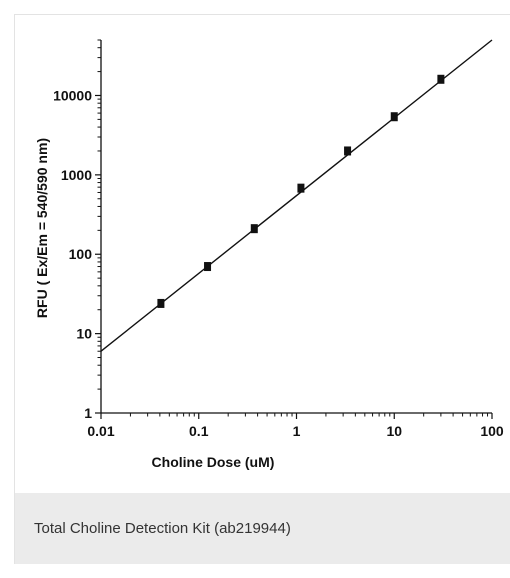 Image resolution: width=510 pixels, height=578 pixels. Describe the element at coordinates (297, 431) in the screenshot. I see `x-tick-label: 1` at that location.